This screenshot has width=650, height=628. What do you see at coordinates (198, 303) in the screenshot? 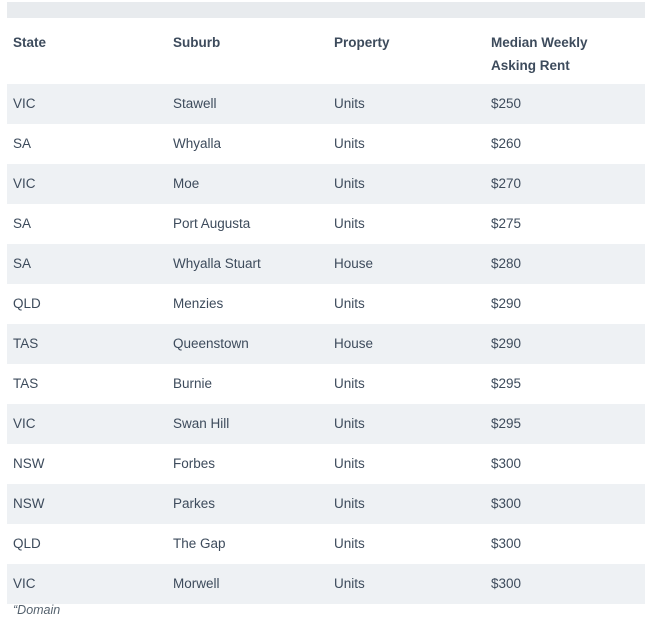
I see `cell-suburb: Menzies` at bounding box center [198, 303].